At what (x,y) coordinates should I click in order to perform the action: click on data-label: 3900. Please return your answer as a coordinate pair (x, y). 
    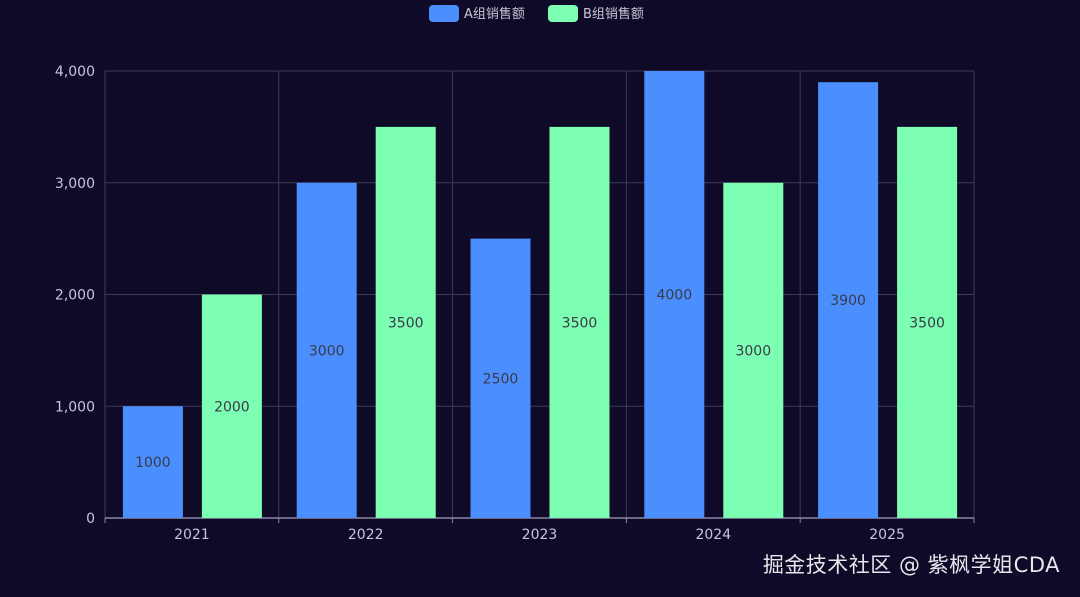
    Looking at the image, I should click on (848, 301).